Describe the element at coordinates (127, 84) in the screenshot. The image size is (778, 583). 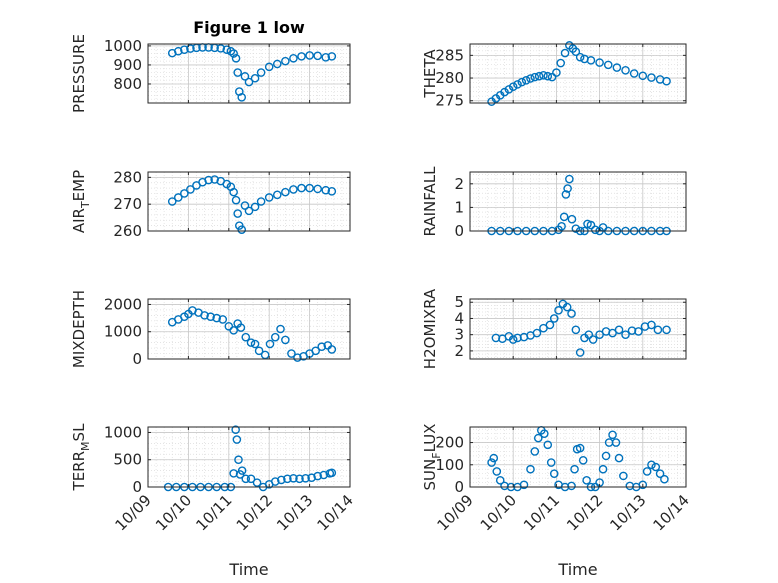
I see `y-tick-label: 800` at that location.